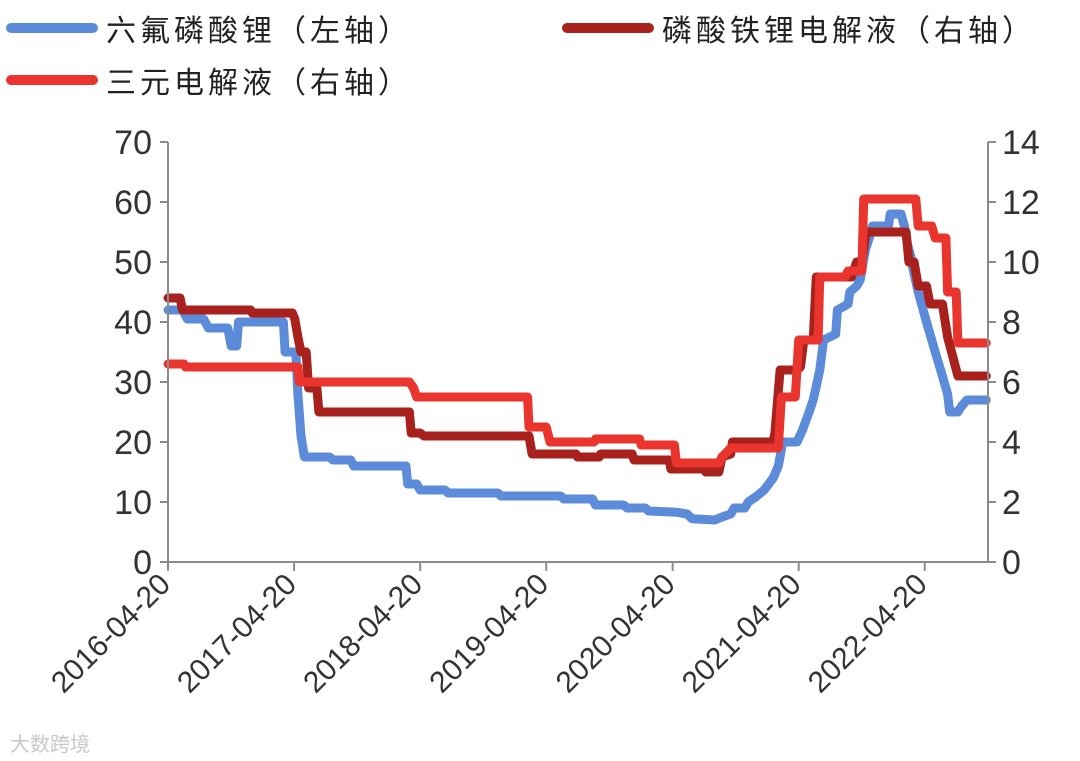  I want to click on left-axis-tick-label: 60, so click(133, 203).